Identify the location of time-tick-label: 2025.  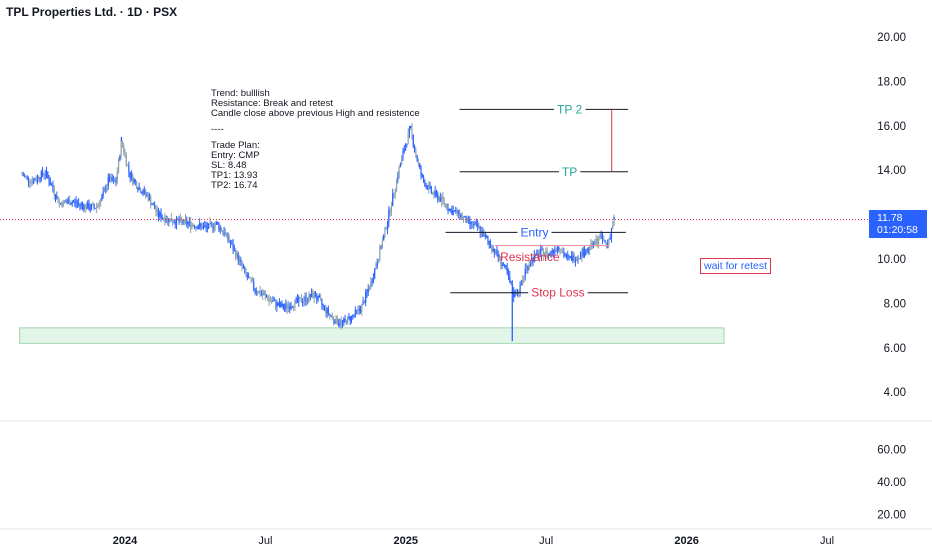
(406, 541).